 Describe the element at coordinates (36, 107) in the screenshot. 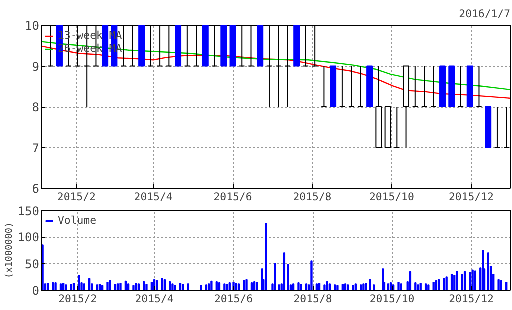

I see `y-tick-label: 8` at that location.